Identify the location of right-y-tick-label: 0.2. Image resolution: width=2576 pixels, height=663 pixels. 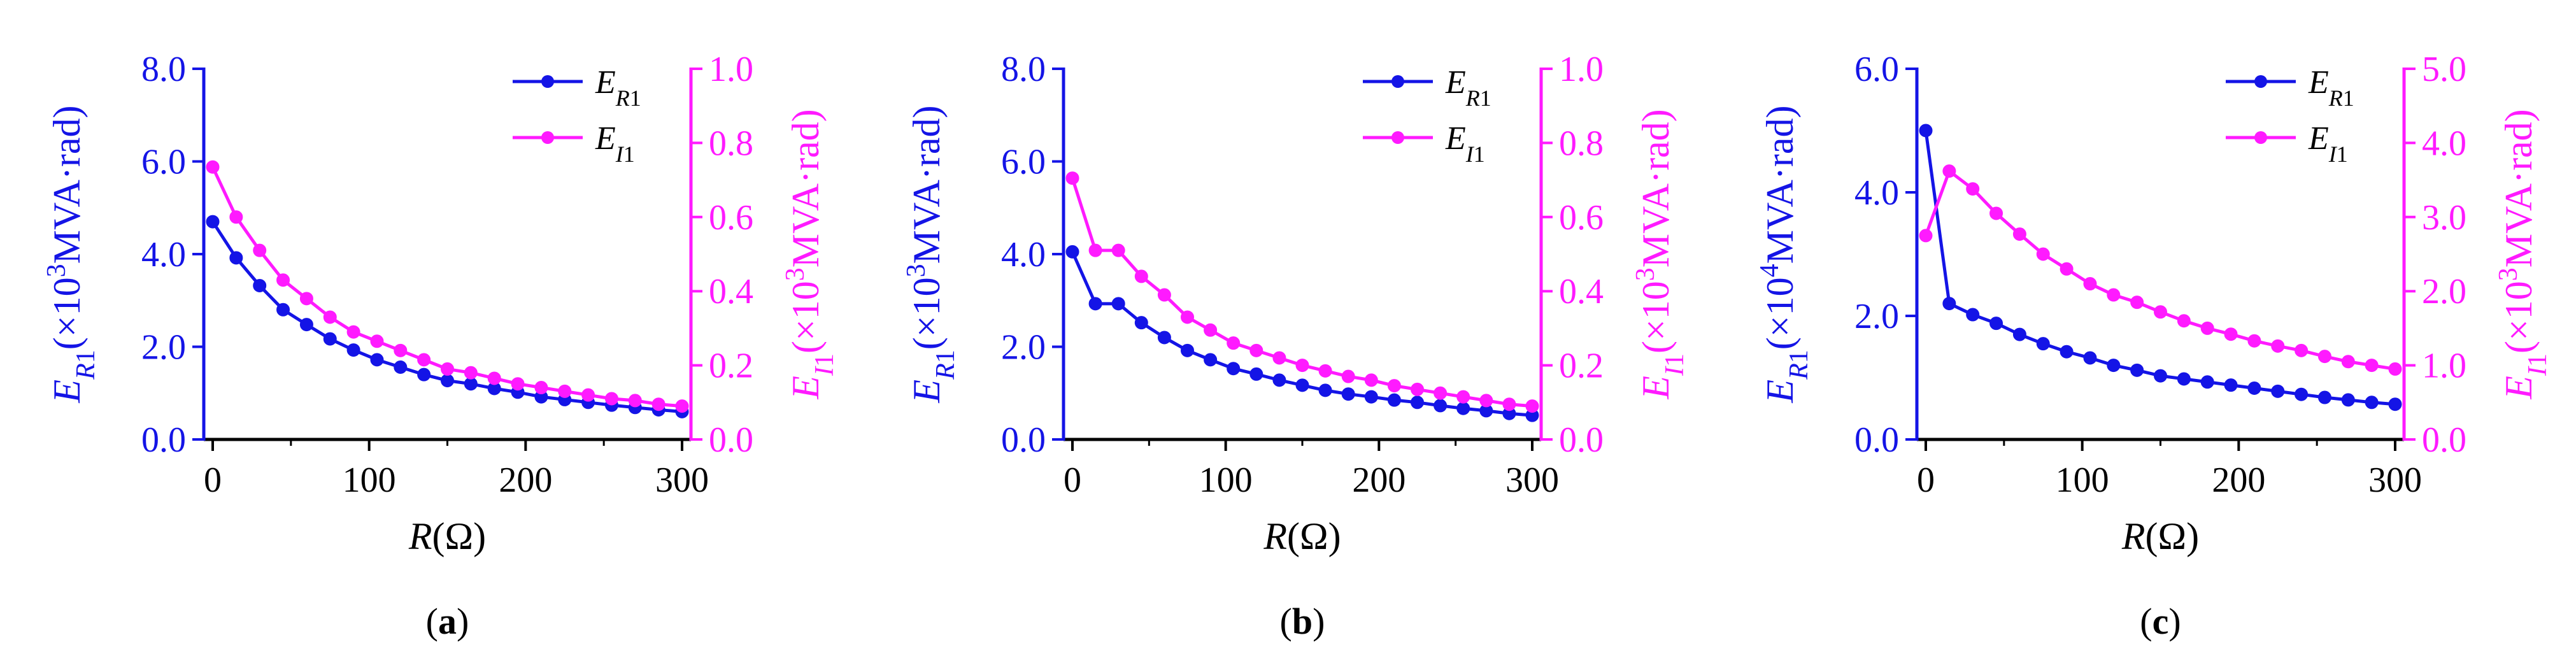
(1582, 366).